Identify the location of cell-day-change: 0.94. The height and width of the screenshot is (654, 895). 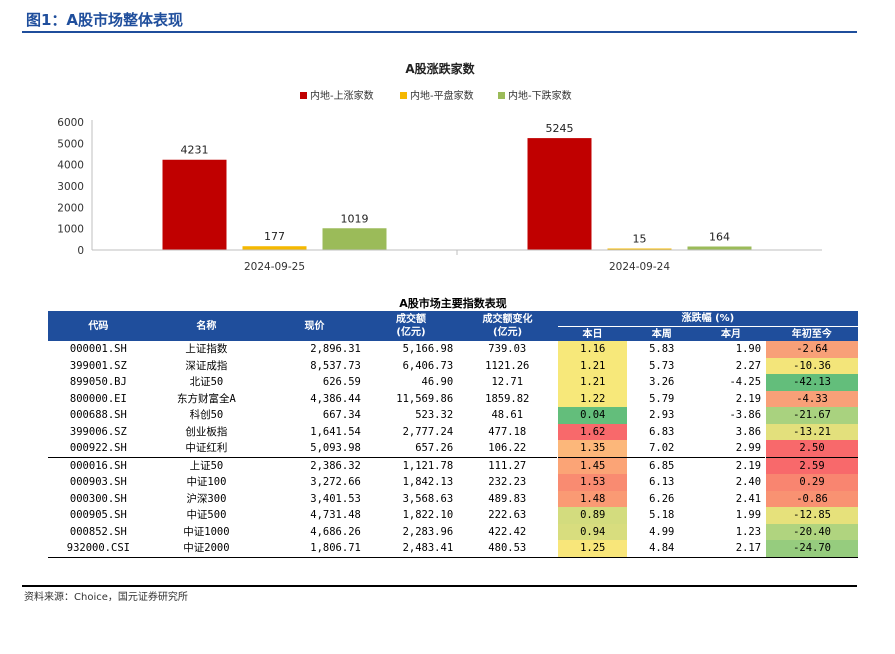
(592, 531).